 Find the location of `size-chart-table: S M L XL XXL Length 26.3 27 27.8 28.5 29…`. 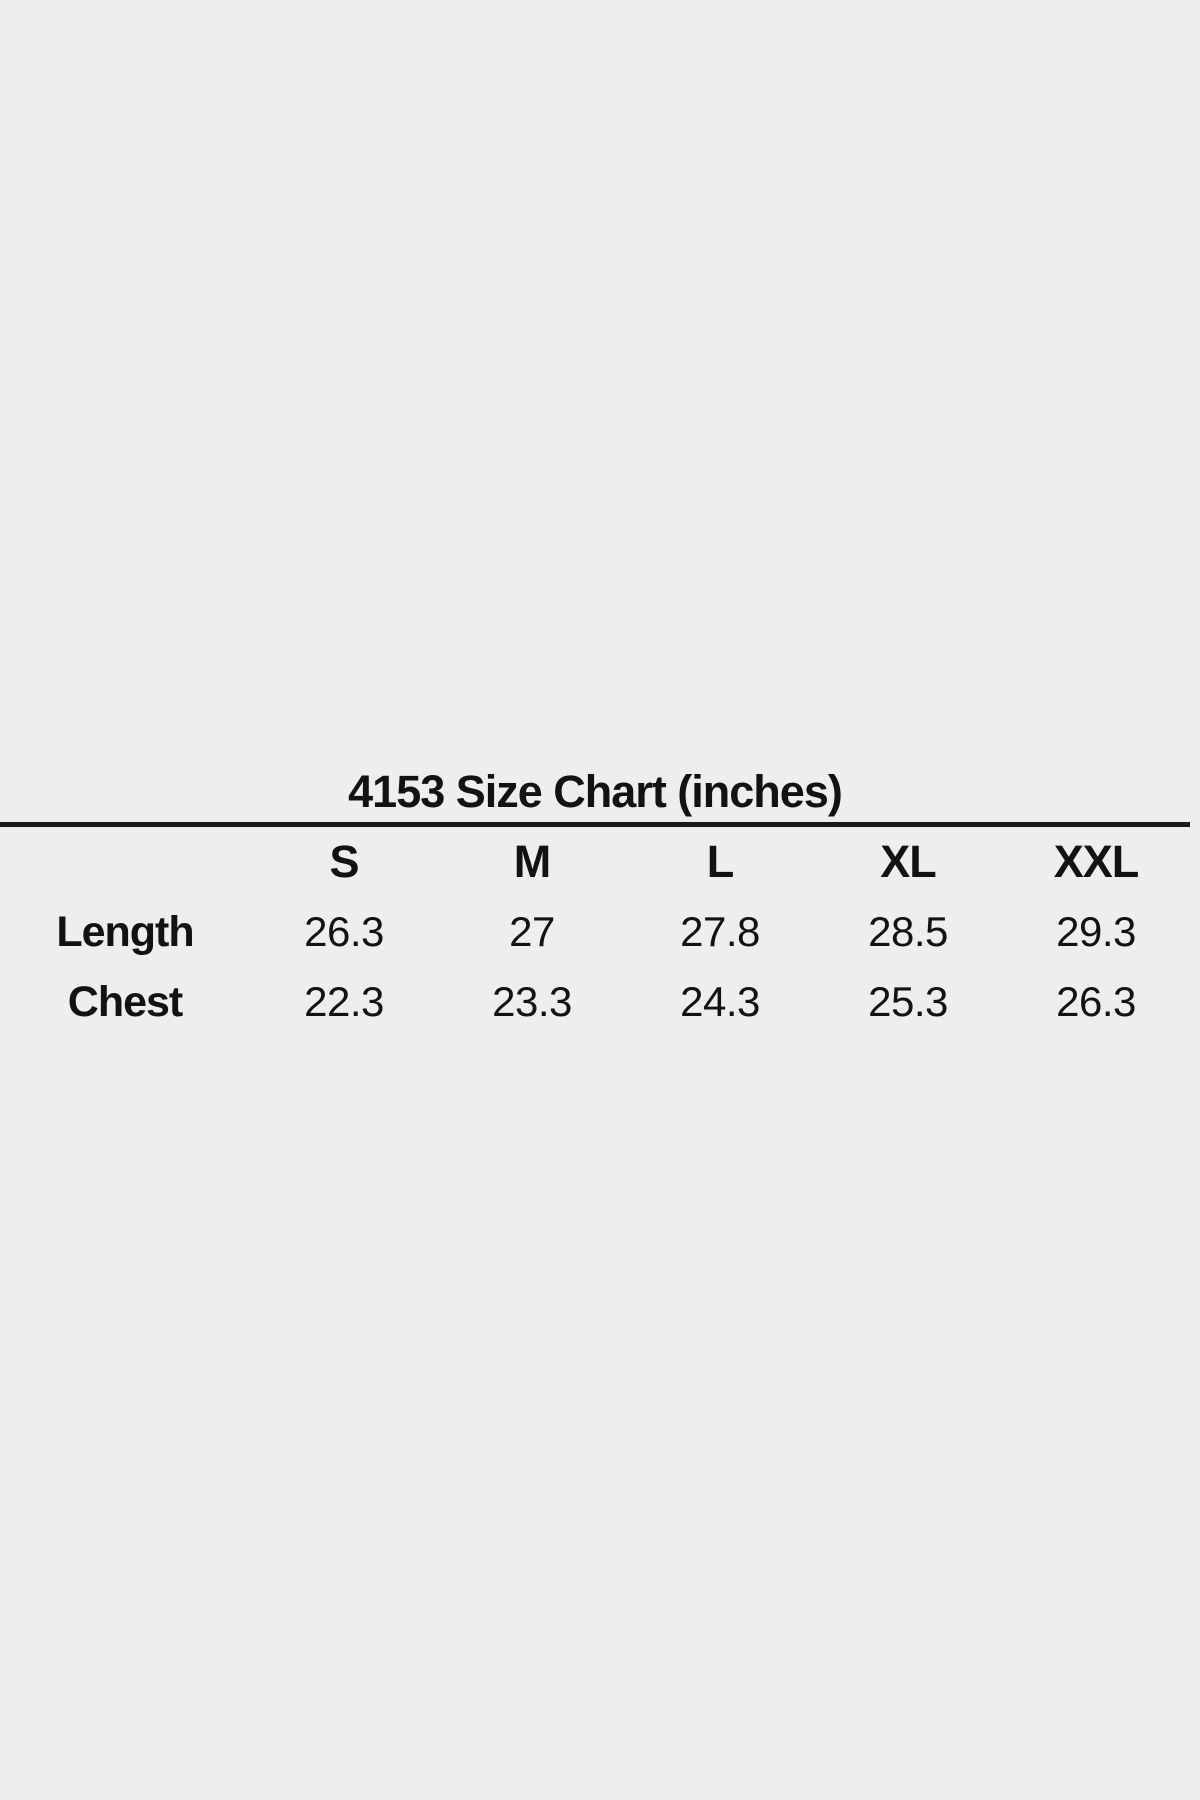

size-chart-table: S M L XL XXL Length 26.3 27 27.8 28.5 29… is located at coordinates (595, 932).